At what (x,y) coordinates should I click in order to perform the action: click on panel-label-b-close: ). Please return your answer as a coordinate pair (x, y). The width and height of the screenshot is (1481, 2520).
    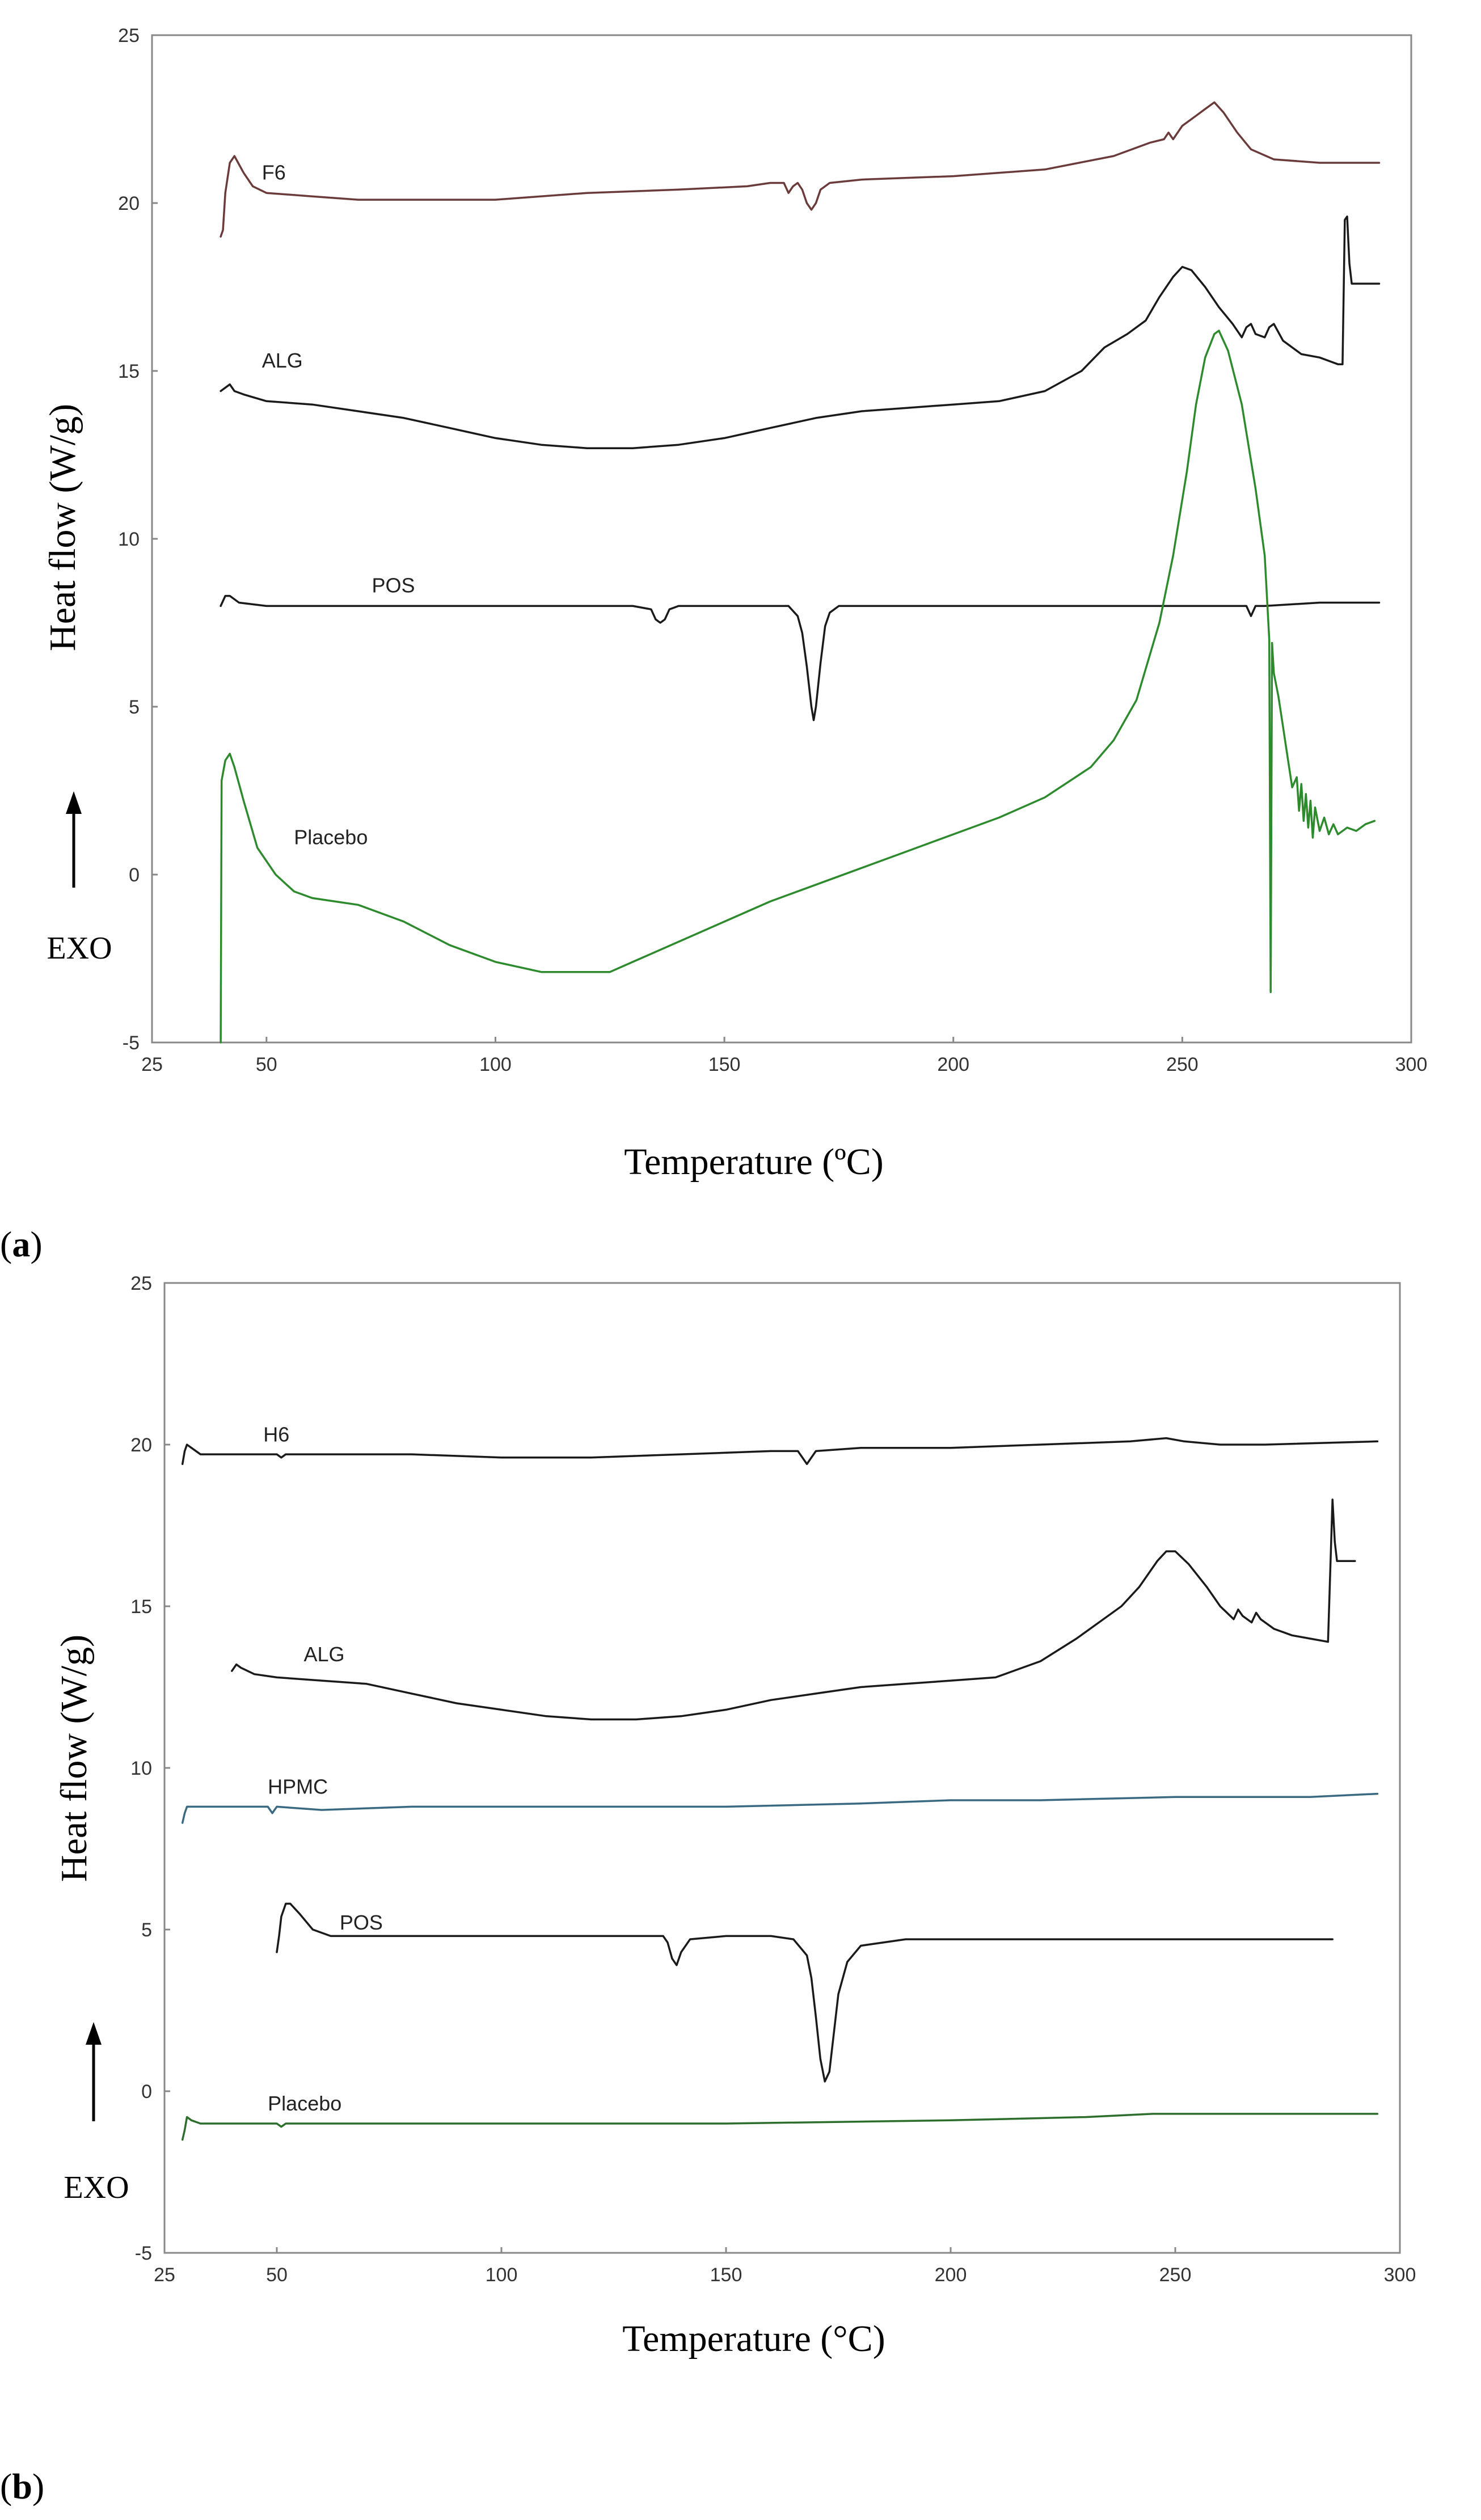
    Looking at the image, I should click on (38, 2486).